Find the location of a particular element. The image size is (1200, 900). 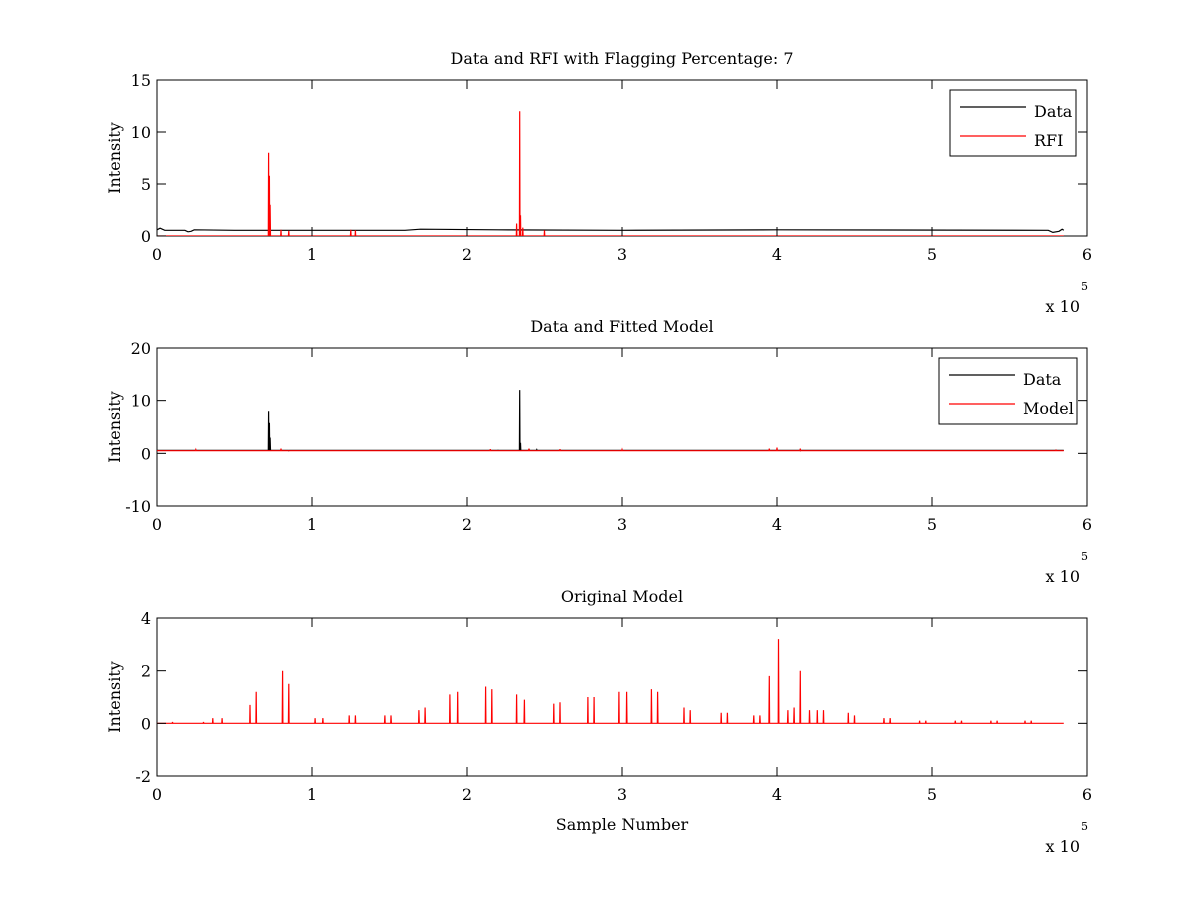

y-tick-label: -2 is located at coordinates (143, 776).